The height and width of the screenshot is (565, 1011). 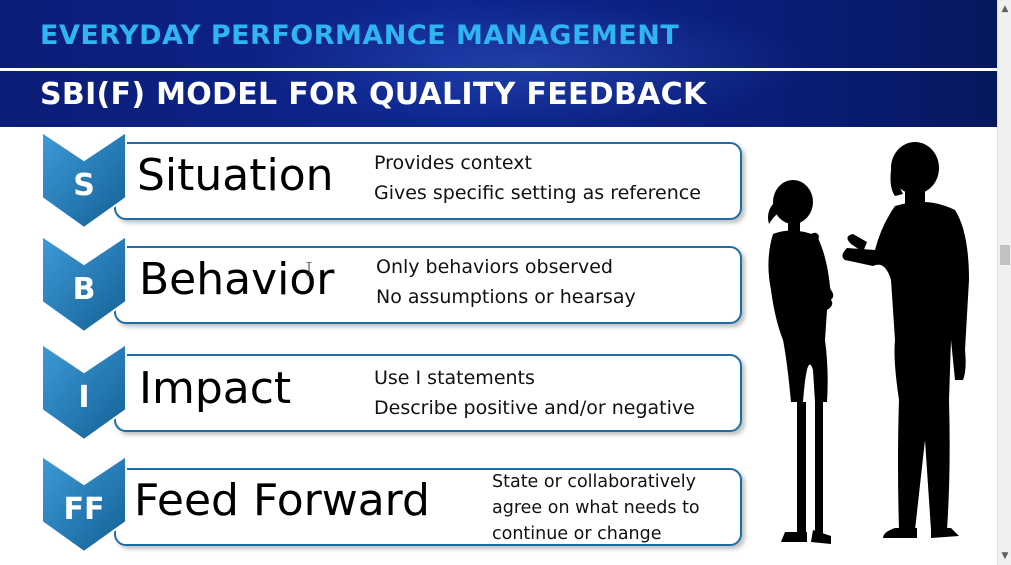 I want to click on slide-title: EVERYDAY PERFORMANCE MANAGEMENT, so click(x=360, y=35).